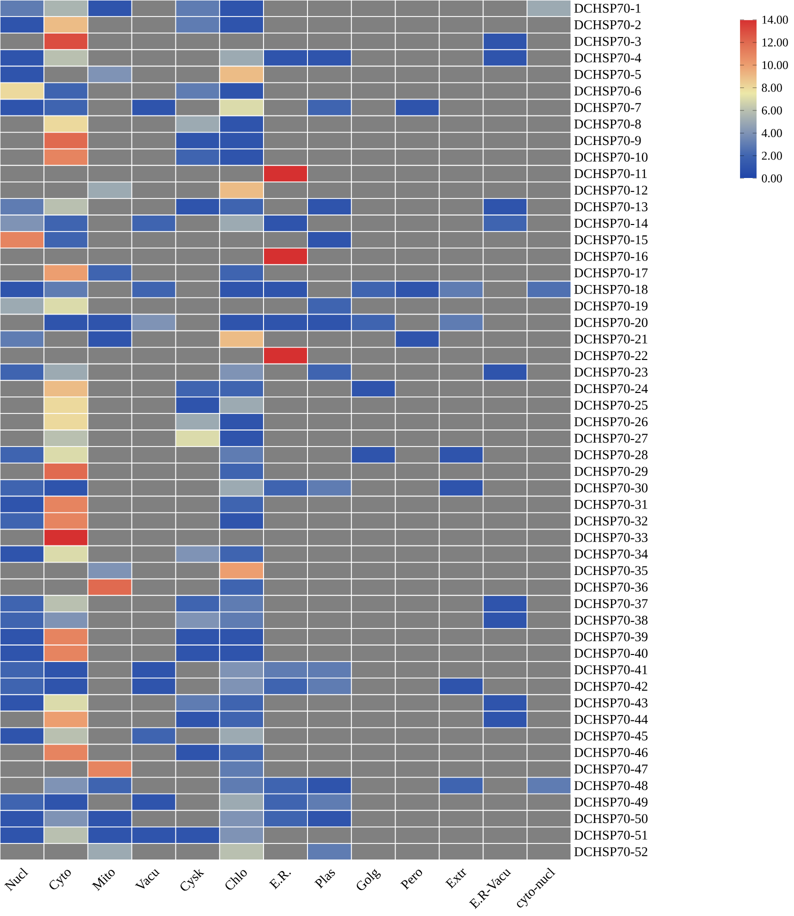  Describe the element at coordinates (607, 141) in the screenshot. I see `y-tick-label: DCHSP70-9` at that location.